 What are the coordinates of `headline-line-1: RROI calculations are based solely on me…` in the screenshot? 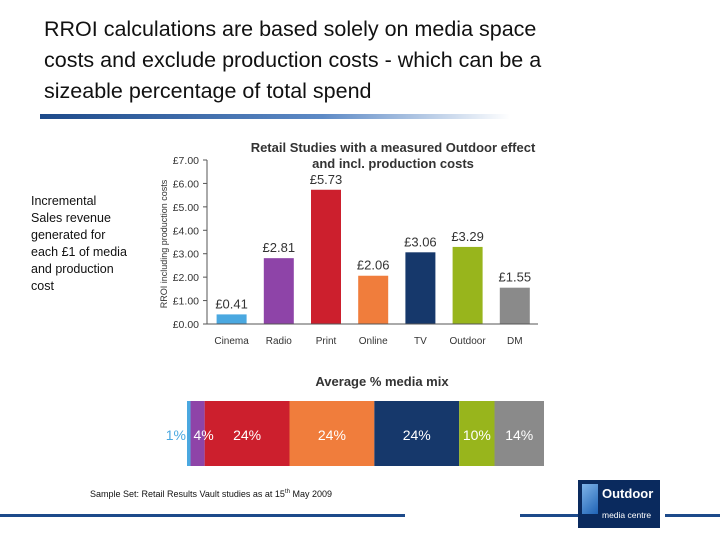 It's located at (290, 29).